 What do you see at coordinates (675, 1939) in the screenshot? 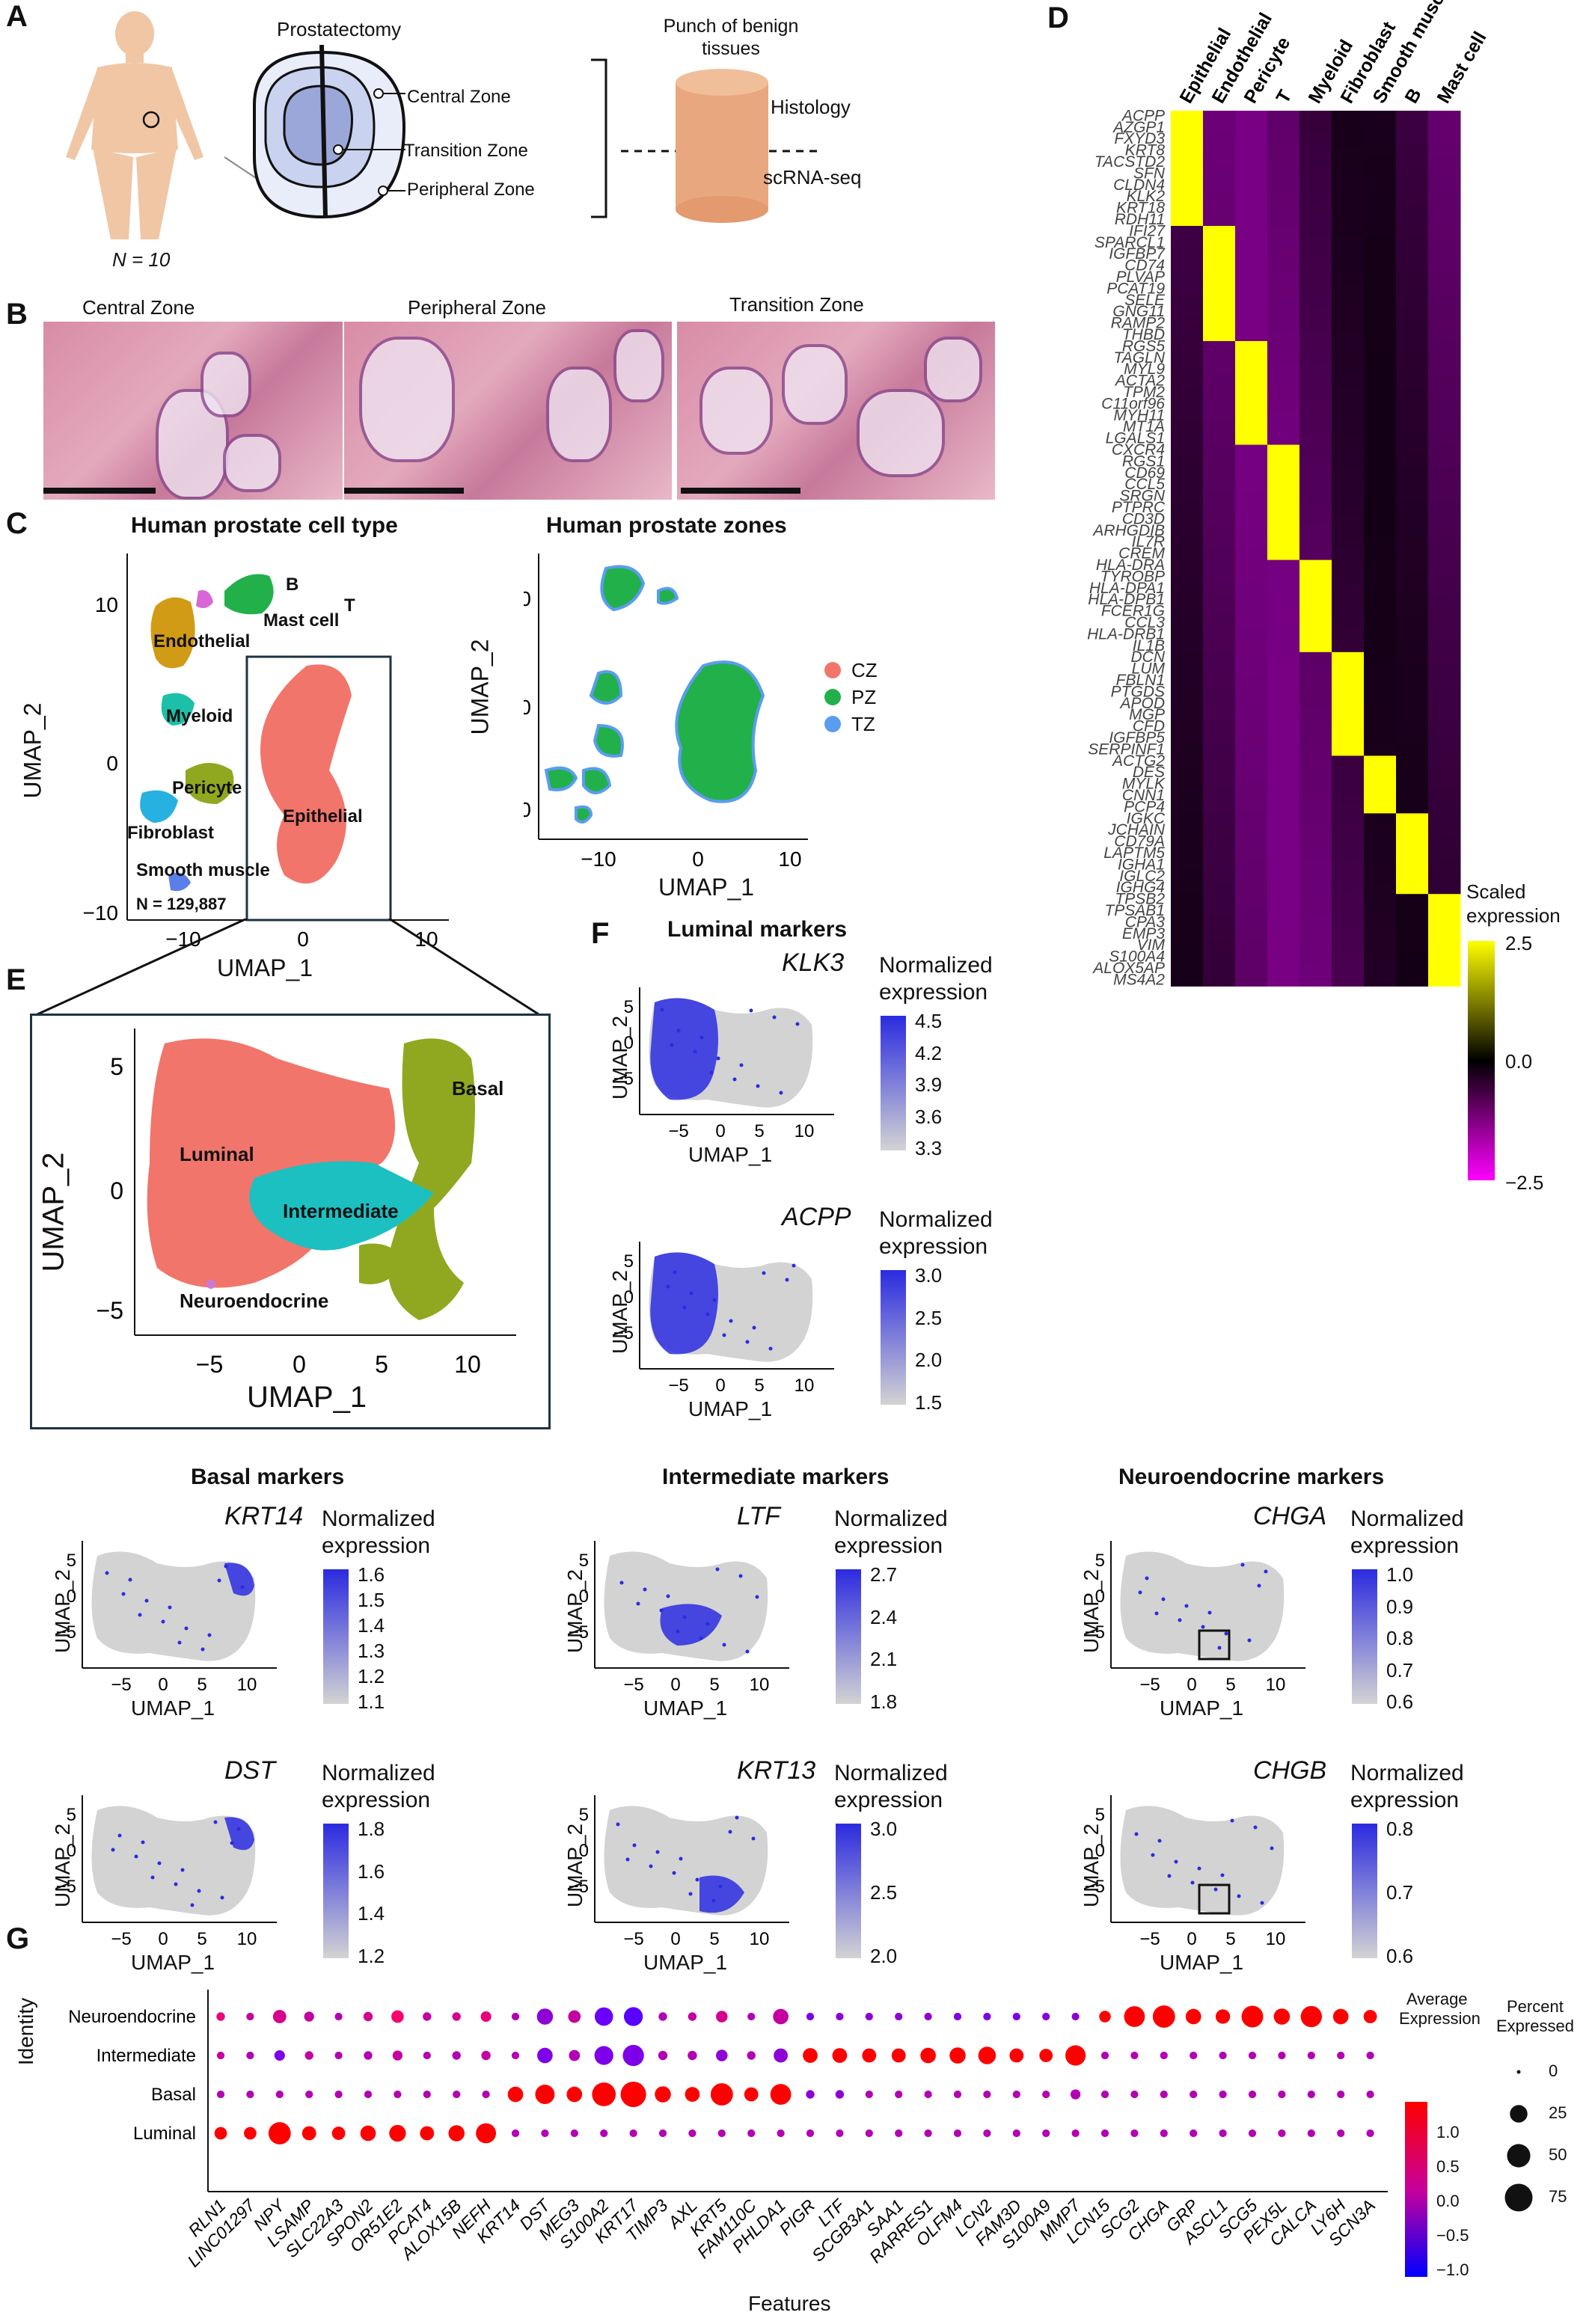
I see `svg-text: 0` at bounding box center [675, 1939].